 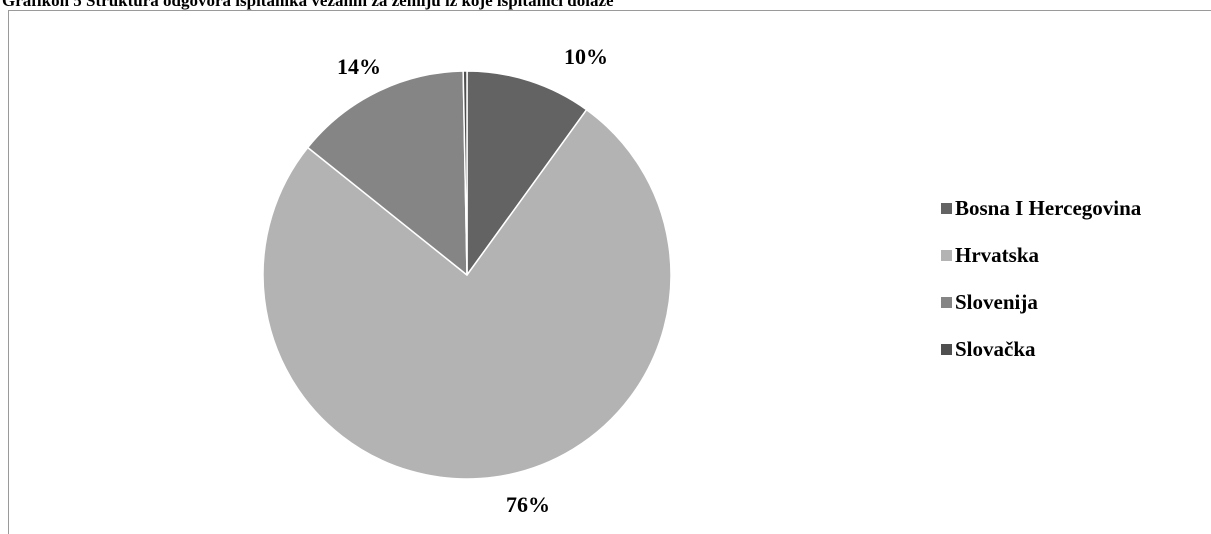 I want to click on legend-item-hrvatska: Hrvatska, so click(x=1041, y=255).